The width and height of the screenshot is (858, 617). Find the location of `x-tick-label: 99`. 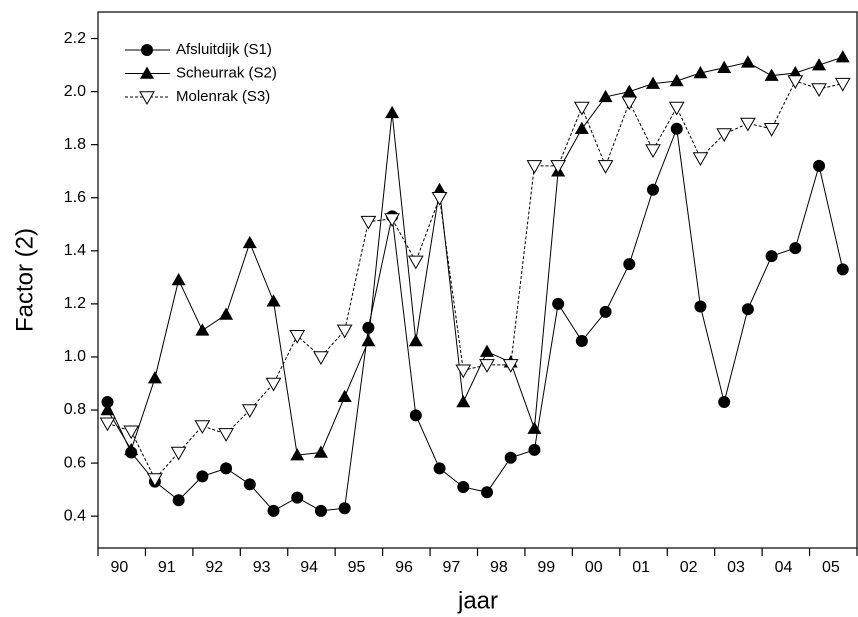

x-tick-label: 99 is located at coordinates (546, 567).